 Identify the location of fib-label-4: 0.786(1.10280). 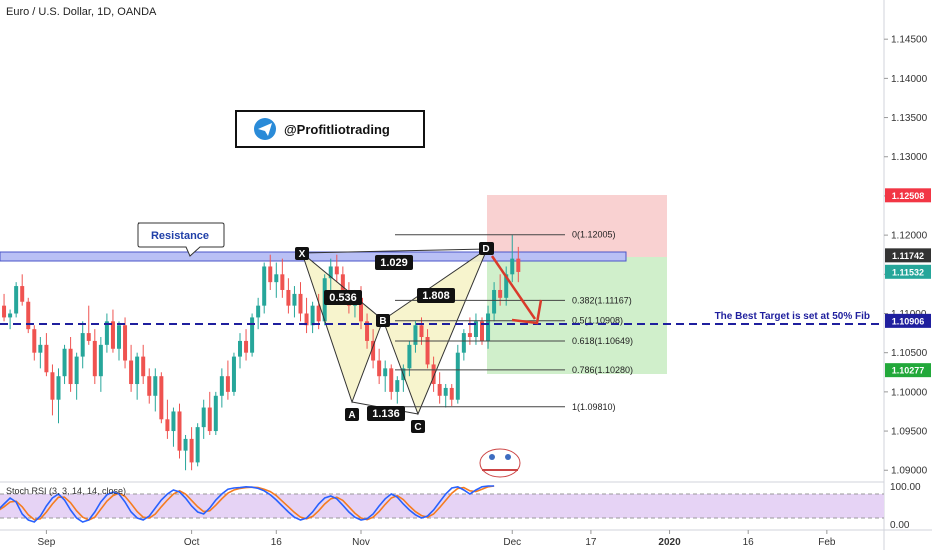
(602, 370).